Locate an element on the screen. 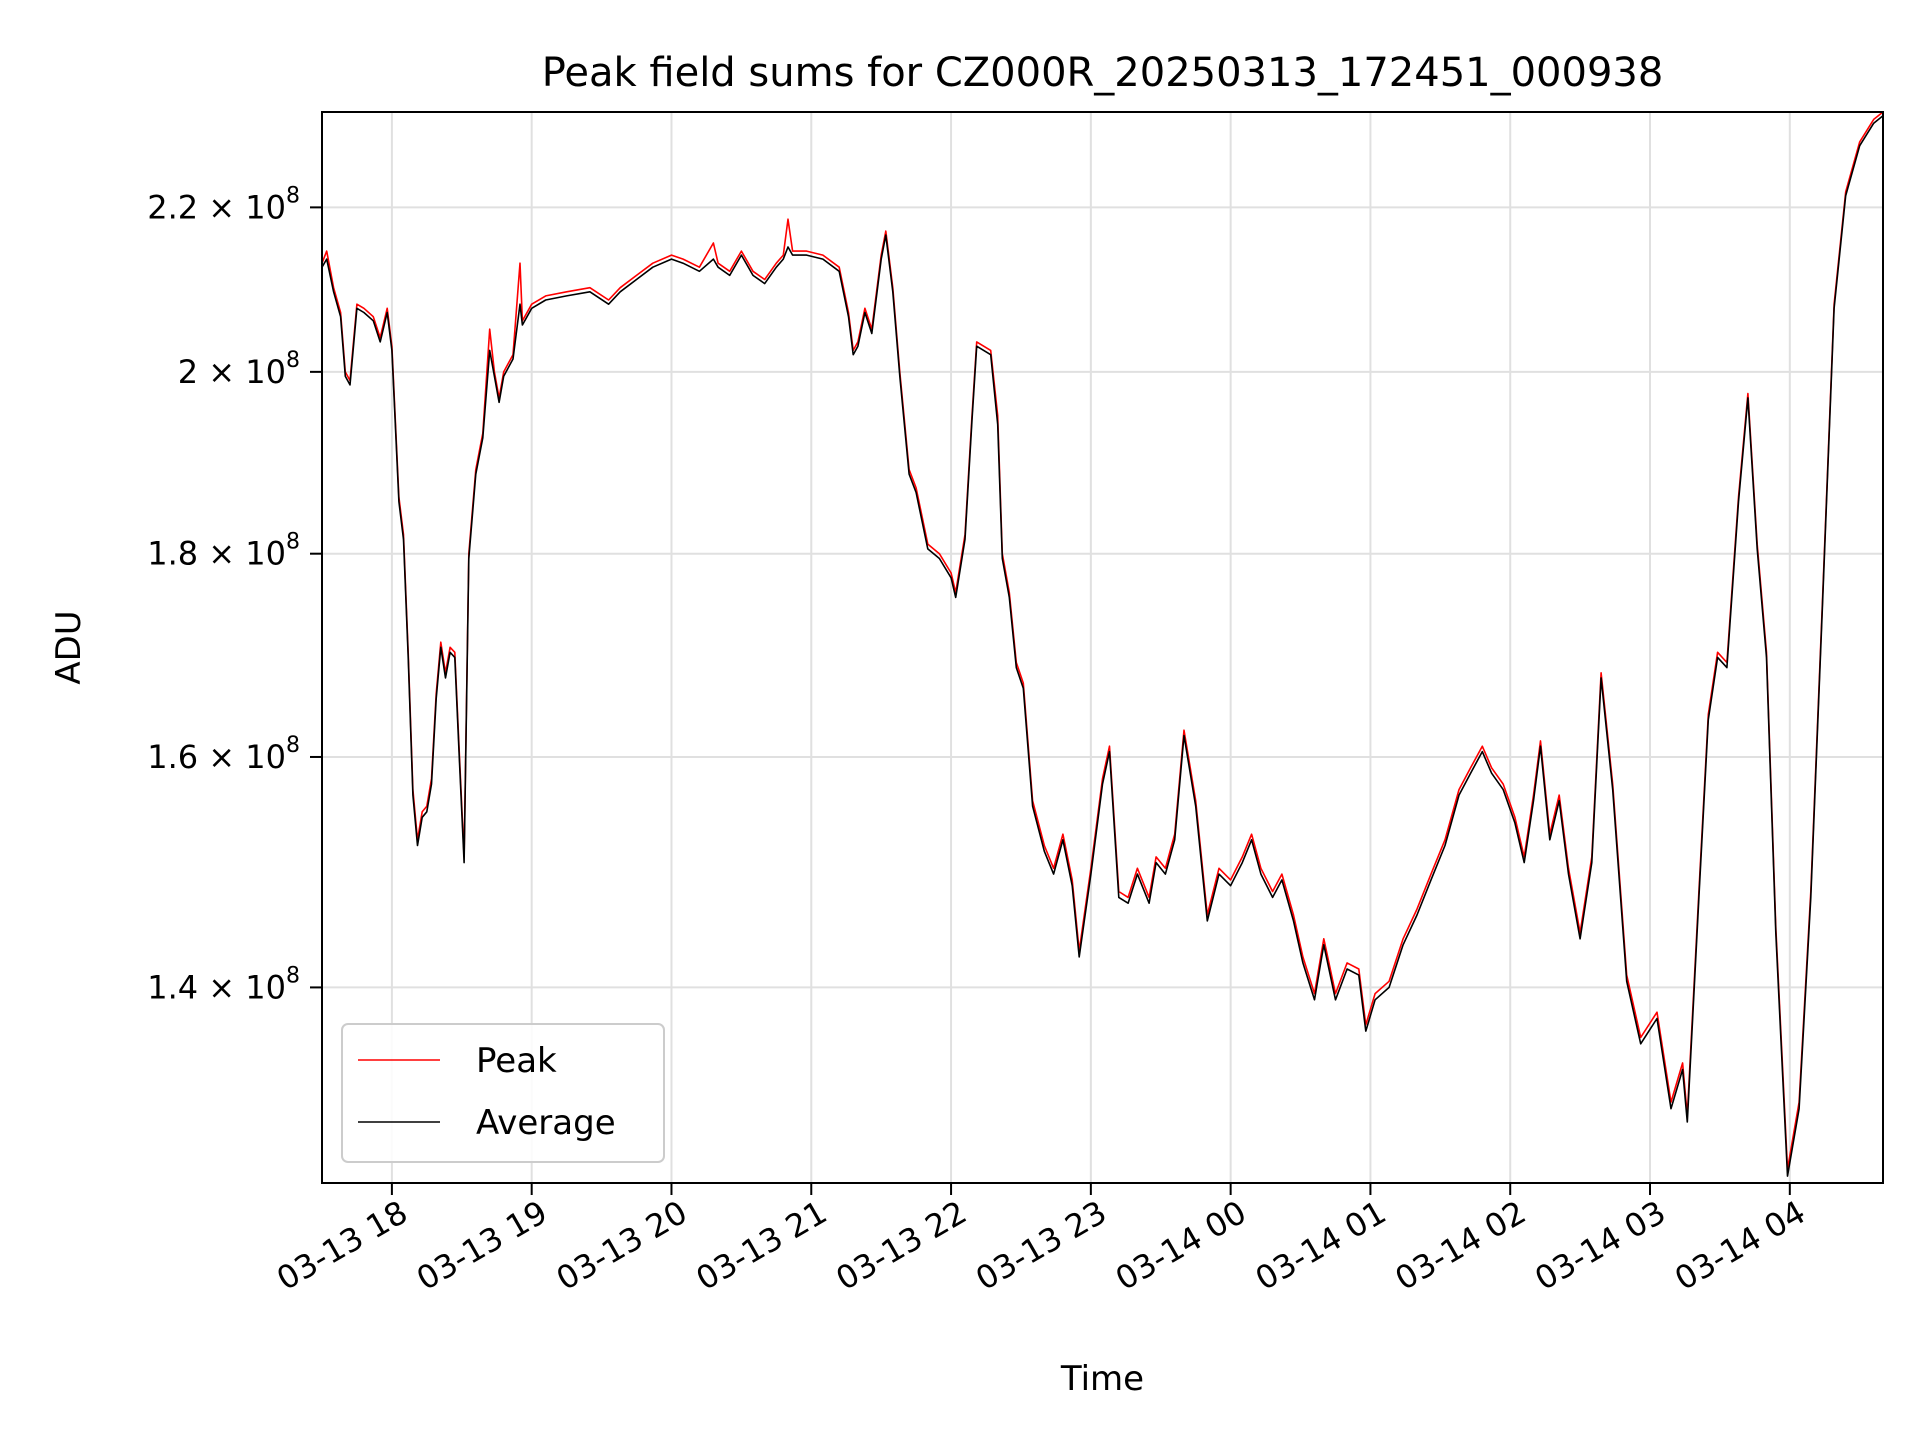 This screenshot has height=1445, width=1920. y-tick-label-base: 1.4 × 10 is located at coordinates (216, 987).